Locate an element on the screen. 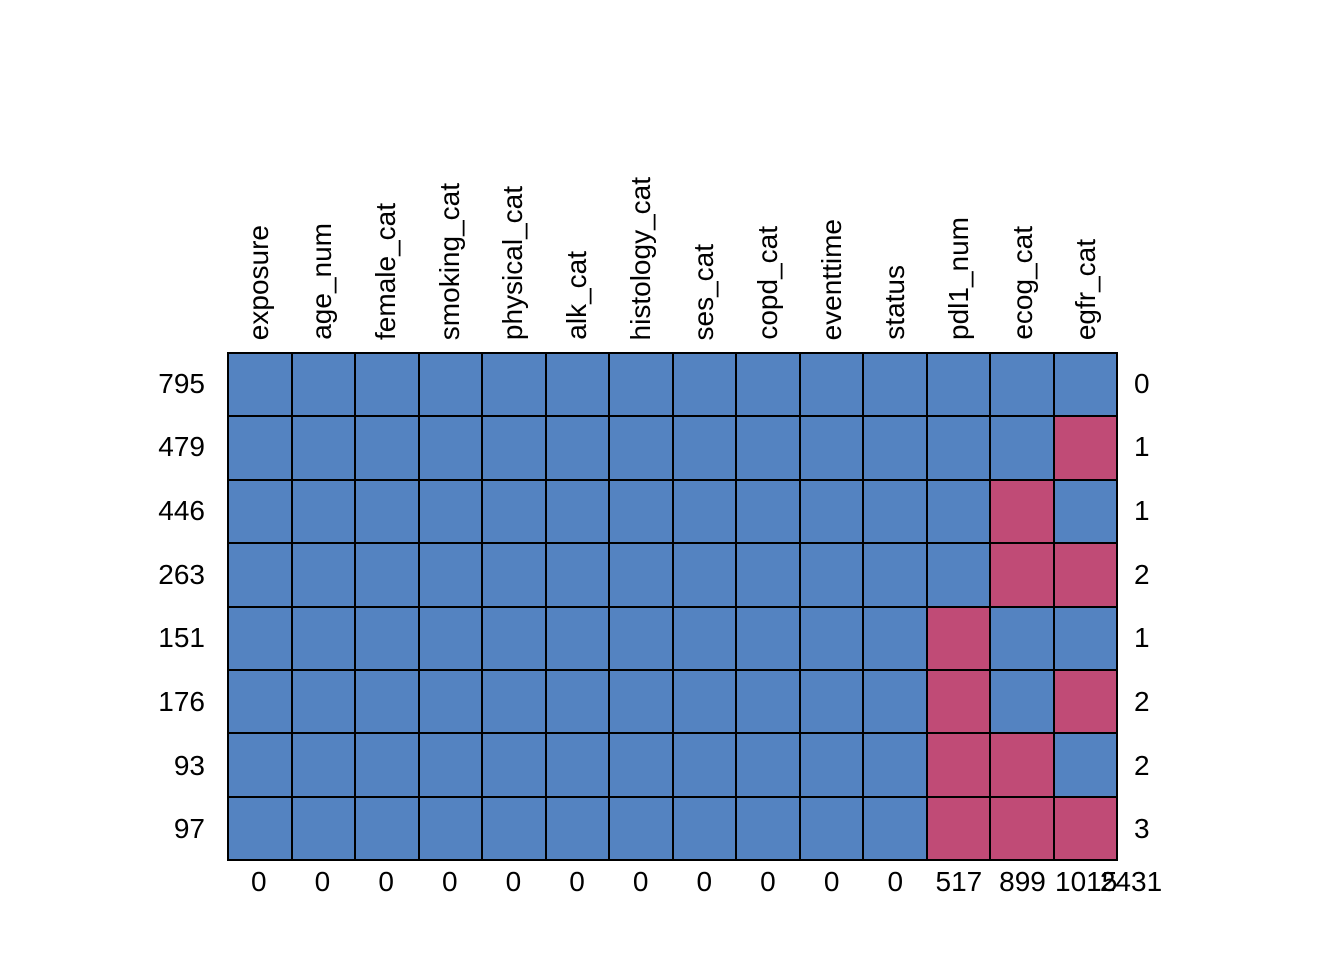 This screenshot has height=960, width=1344. column-label-female_cat: female_cat is located at coordinates (386, 271).